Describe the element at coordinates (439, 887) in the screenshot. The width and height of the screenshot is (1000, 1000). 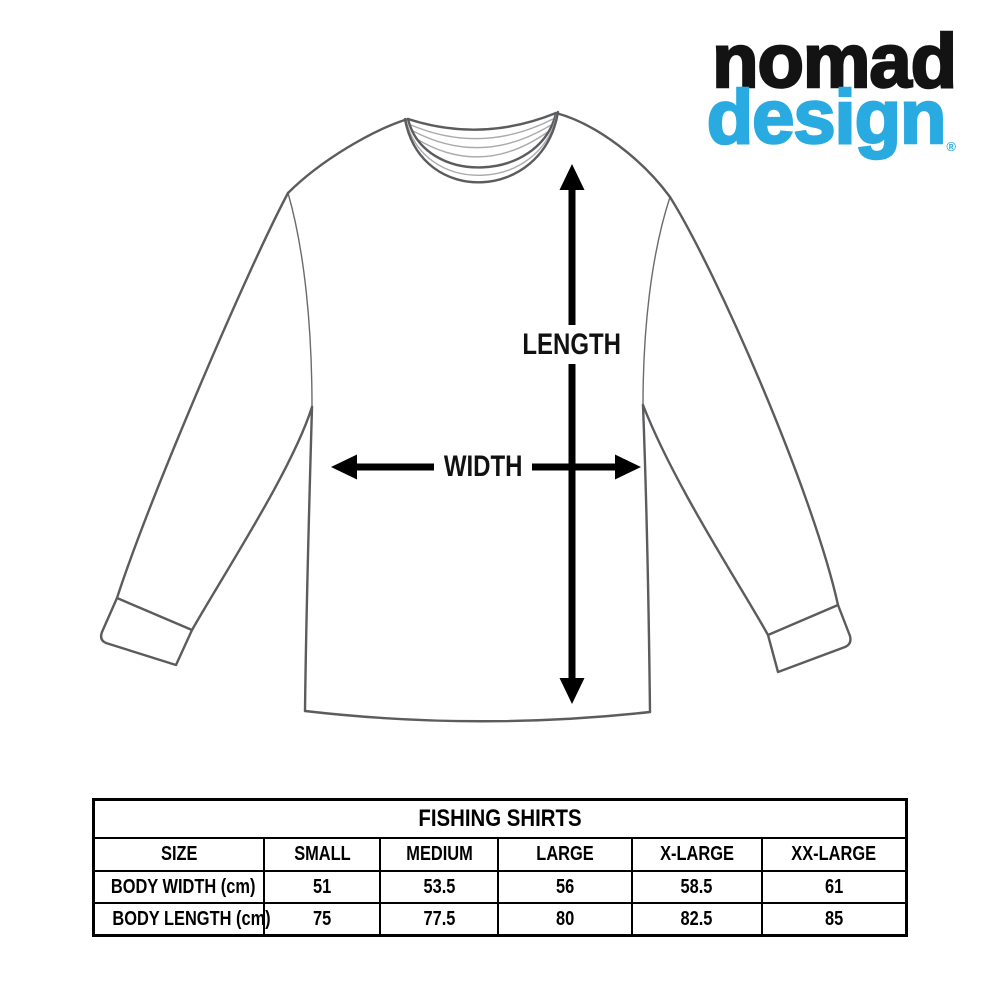
I see `body-width-medium: 53.5` at that location.